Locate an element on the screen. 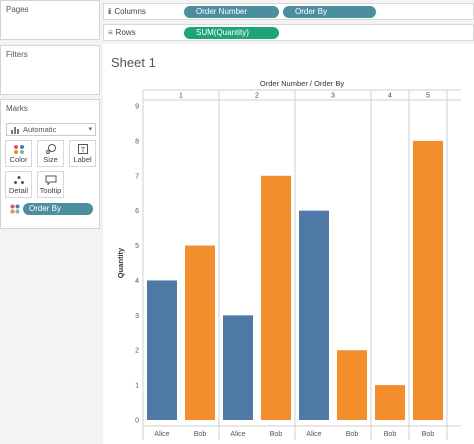 Image resolution: width=474 pixels, height=444 pixels. columns-shelf-label: iii Columns is located at coordinates (127, 11).